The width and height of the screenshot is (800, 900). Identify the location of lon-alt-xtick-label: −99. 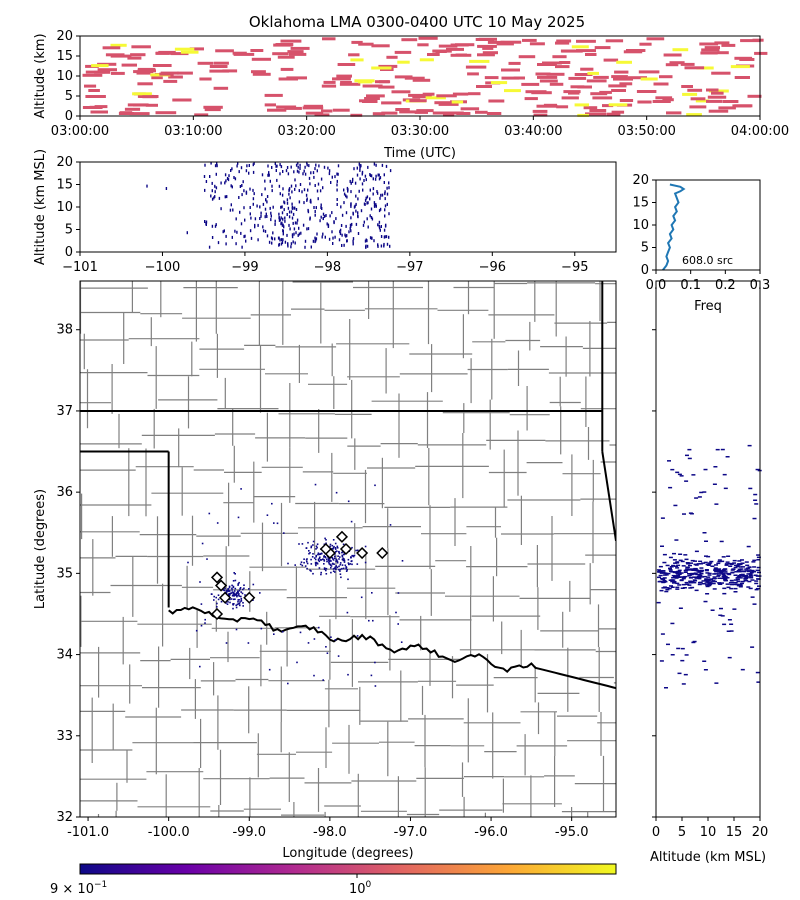
(244, 267).